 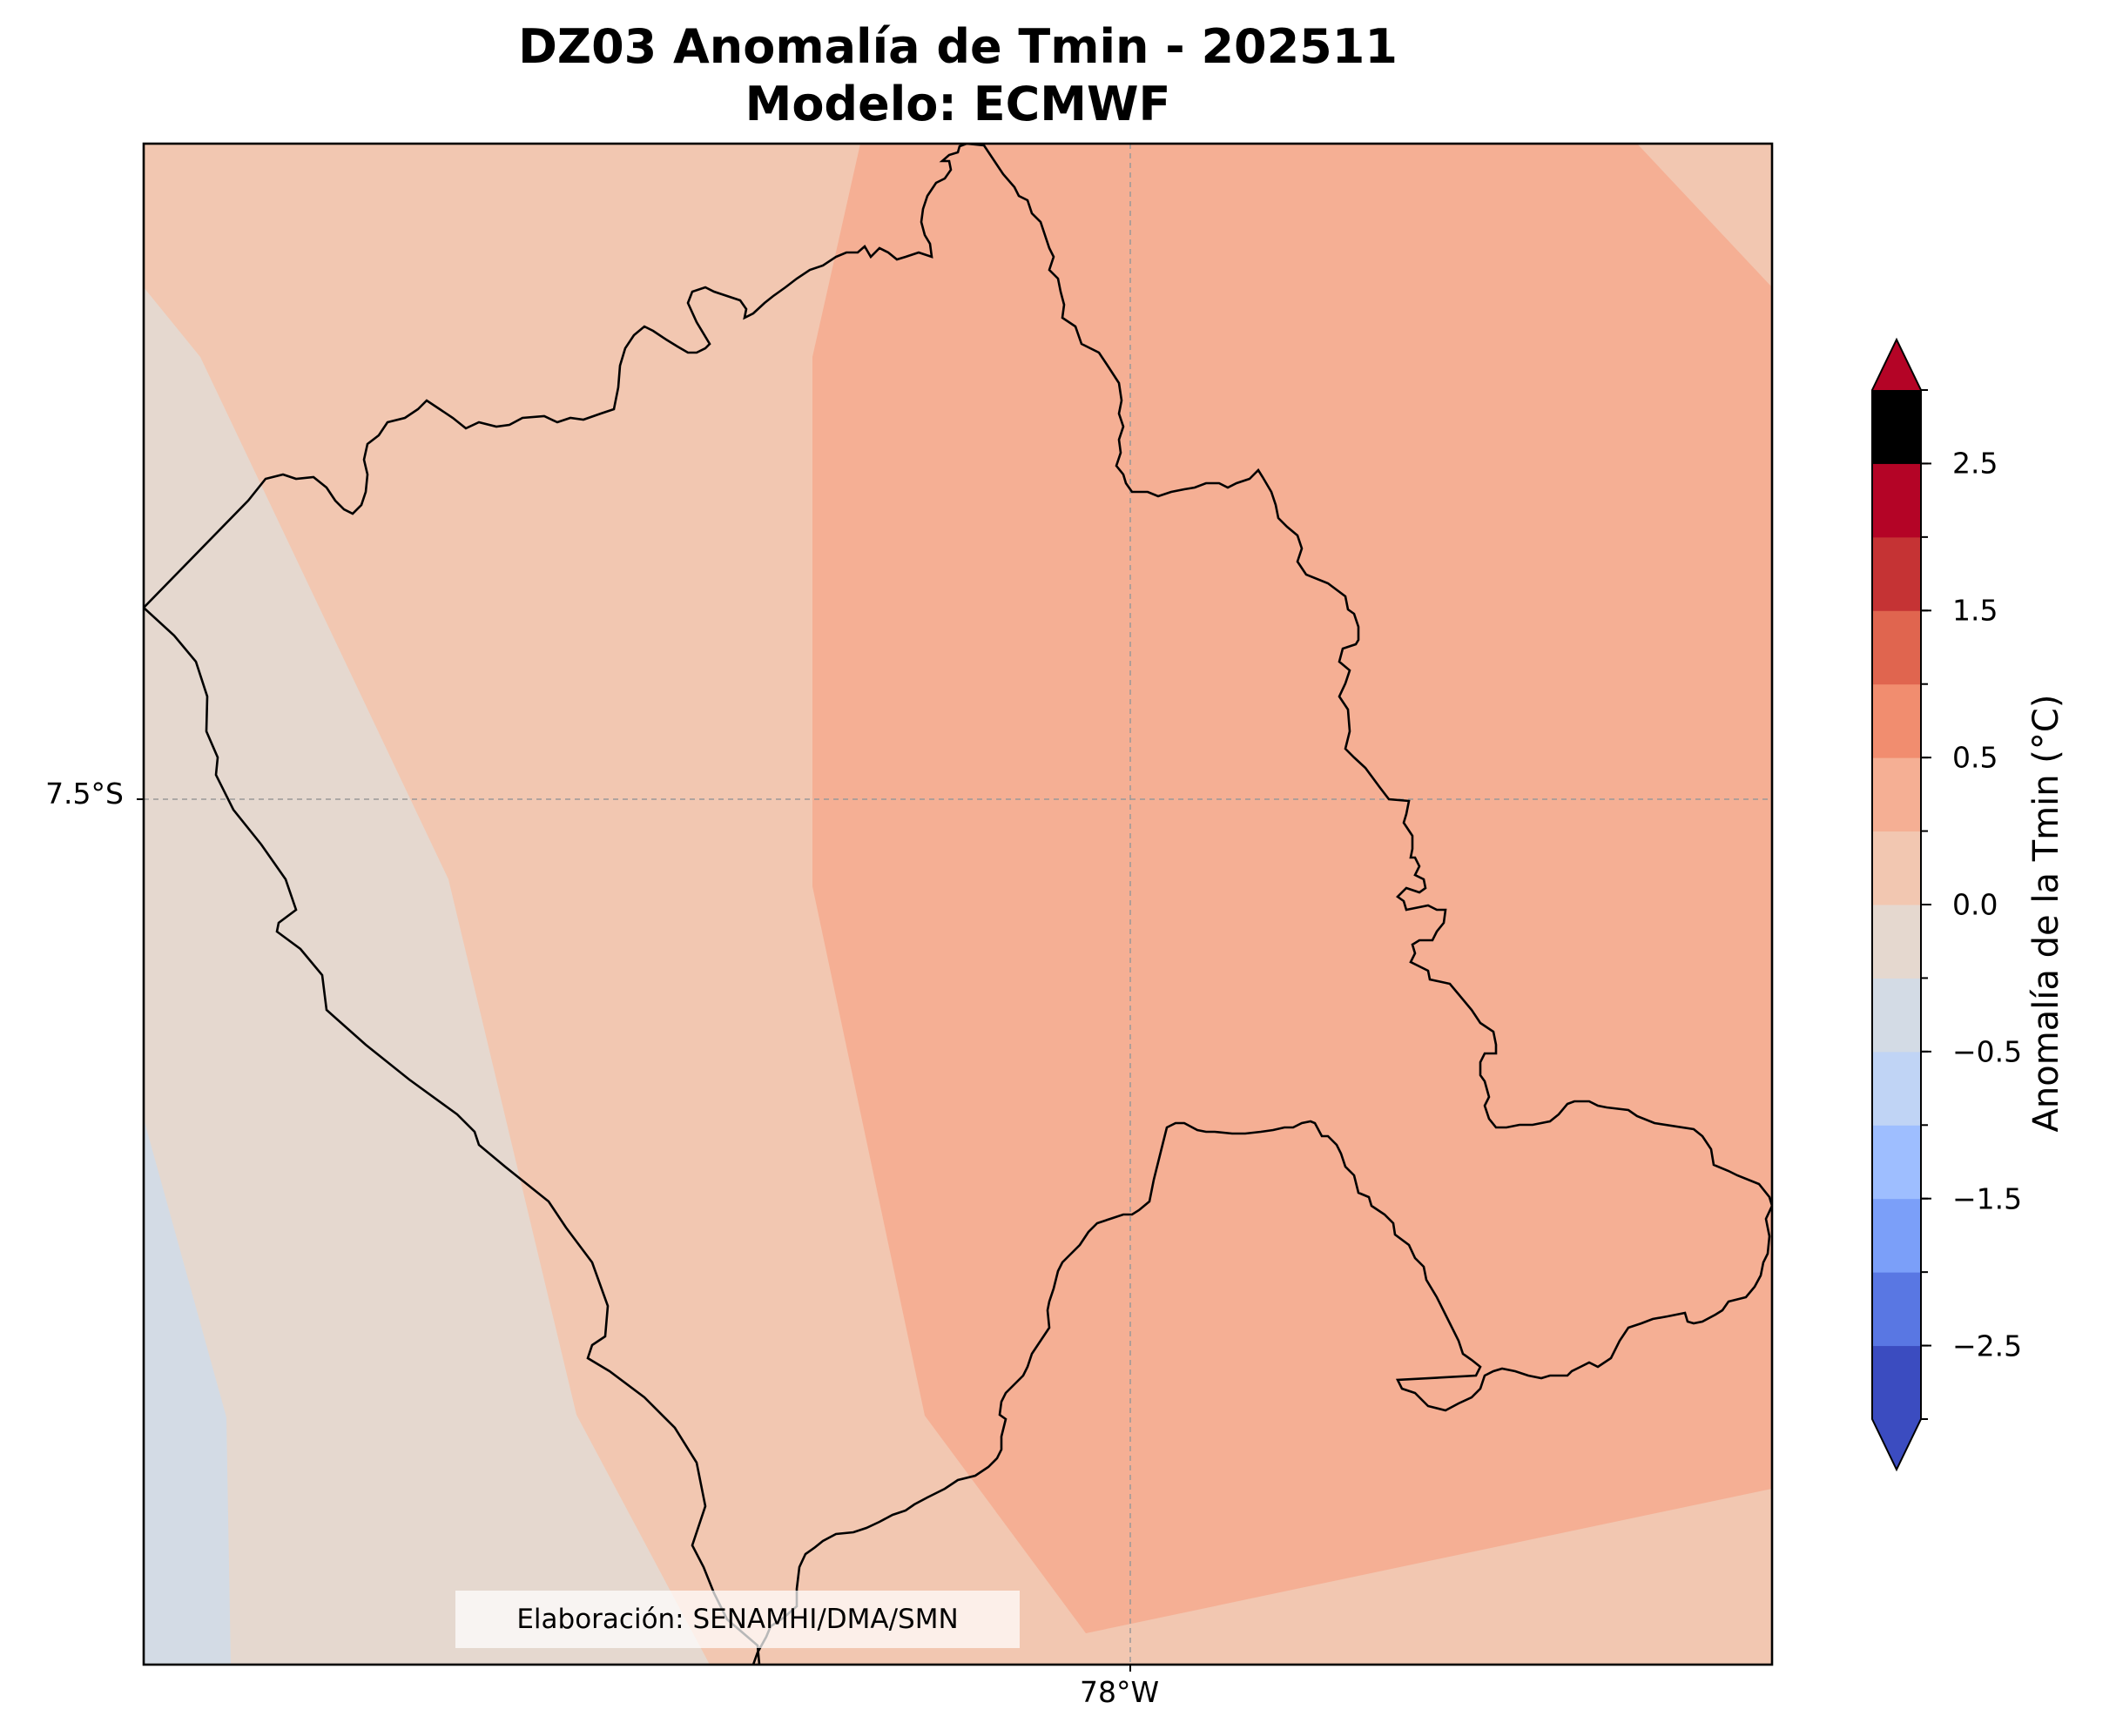 I want to click on colorbar, so click(x=1901, y=904).